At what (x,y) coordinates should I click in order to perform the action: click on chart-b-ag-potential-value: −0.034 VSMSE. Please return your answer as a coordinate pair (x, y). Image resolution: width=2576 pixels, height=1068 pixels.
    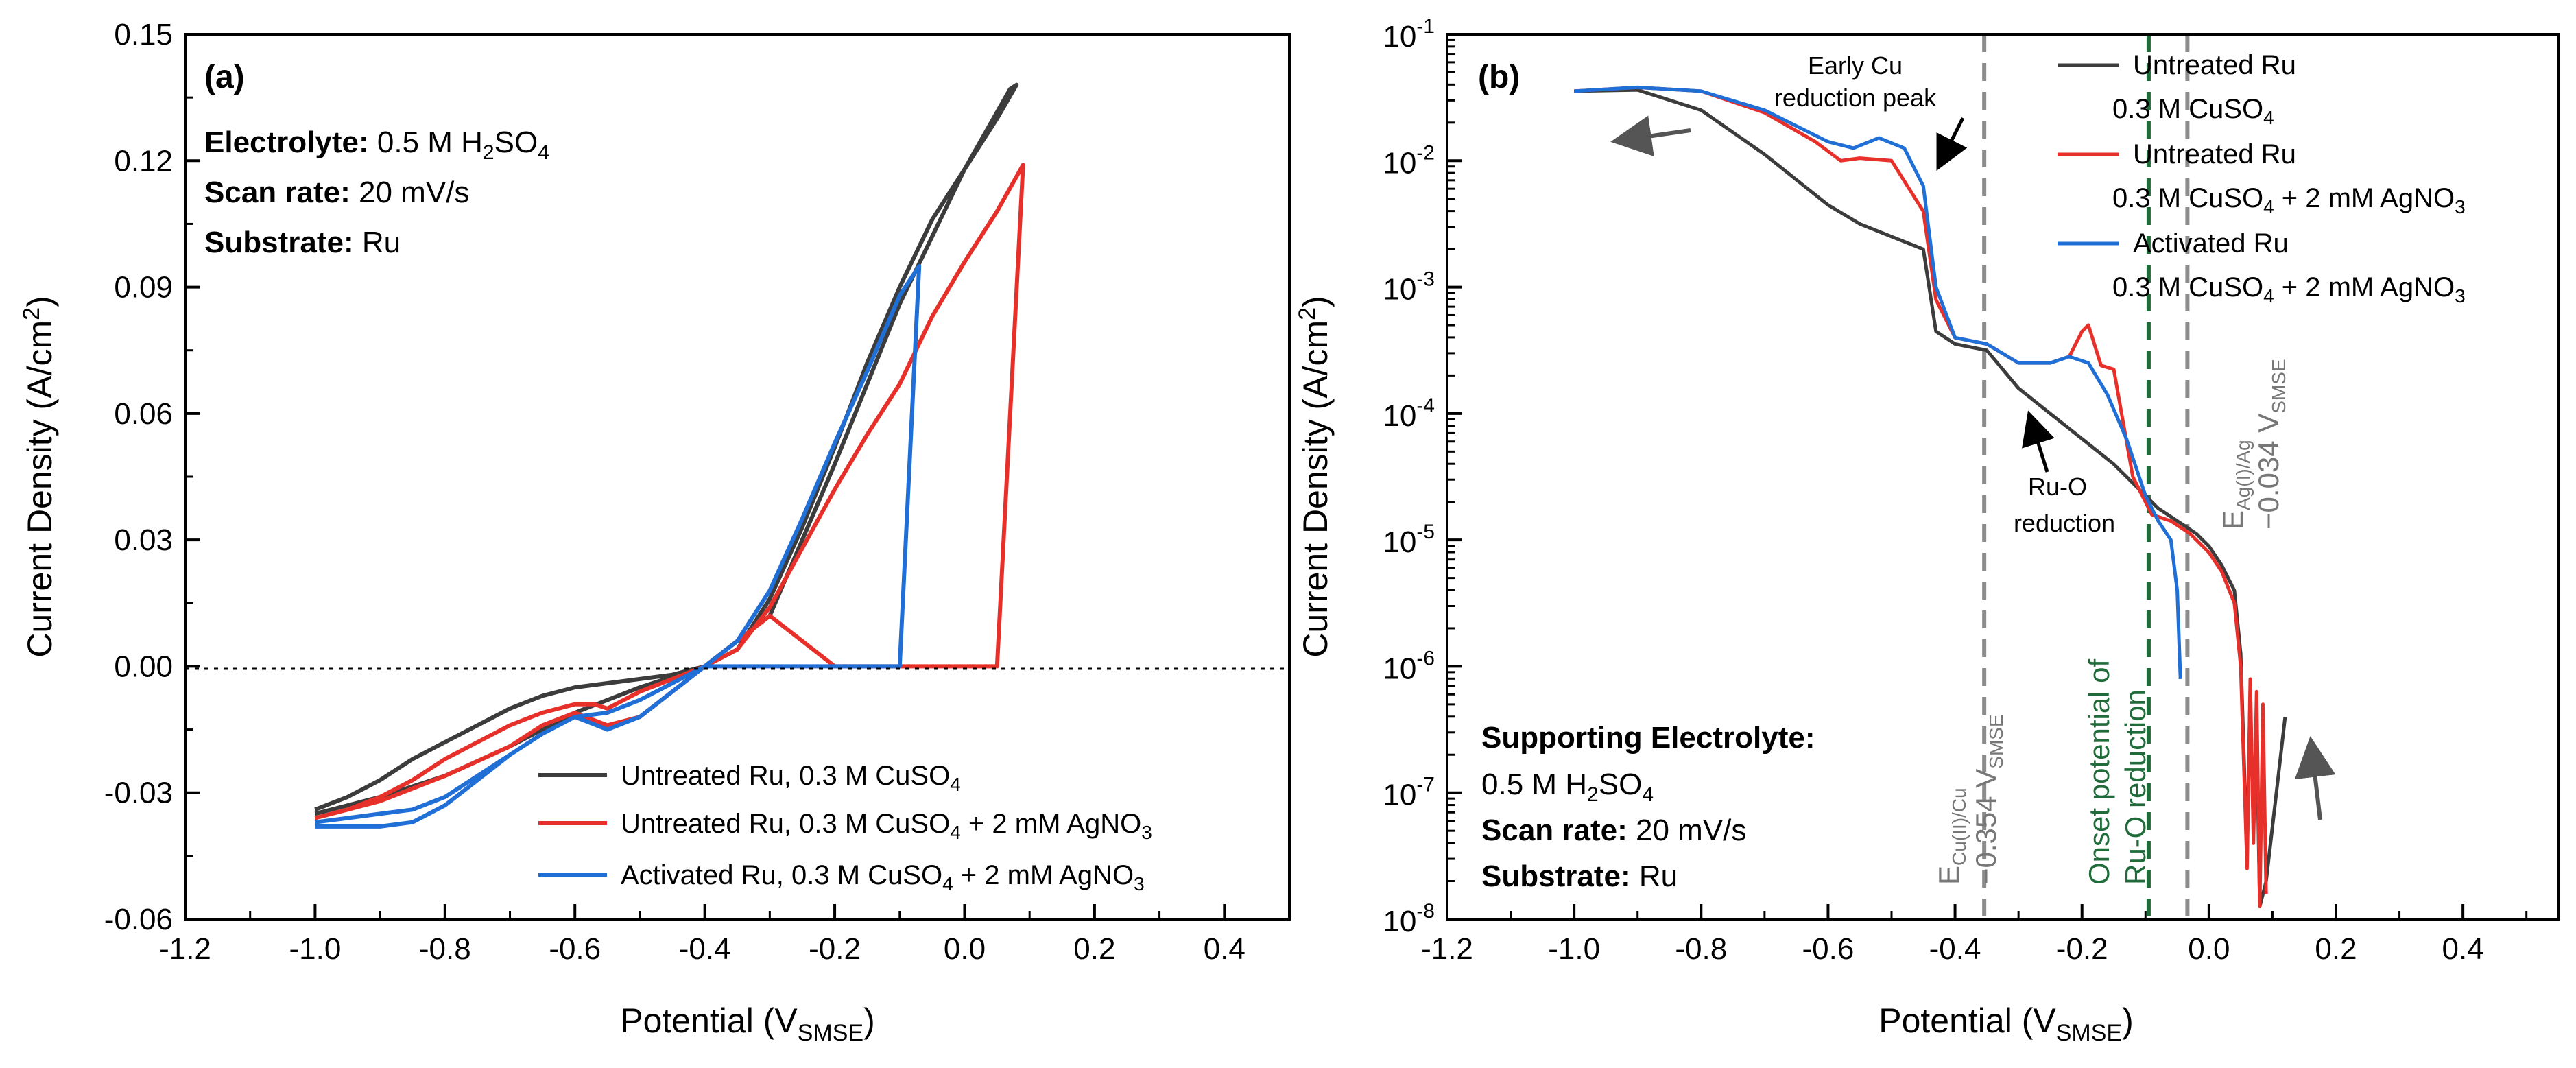
    Looking at the image, I should click on (2270, 444).